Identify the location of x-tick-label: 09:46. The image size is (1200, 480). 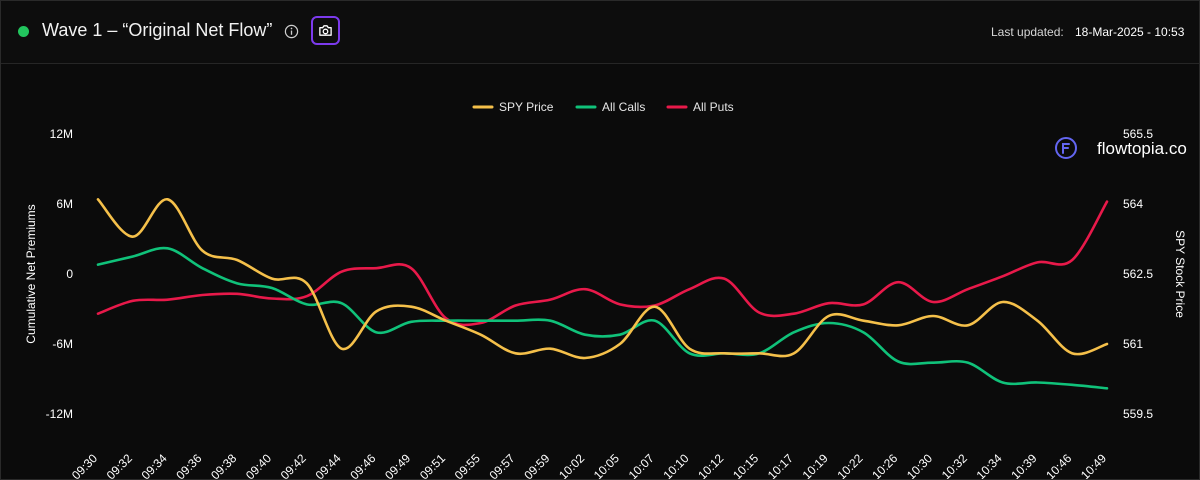
(362, 465).